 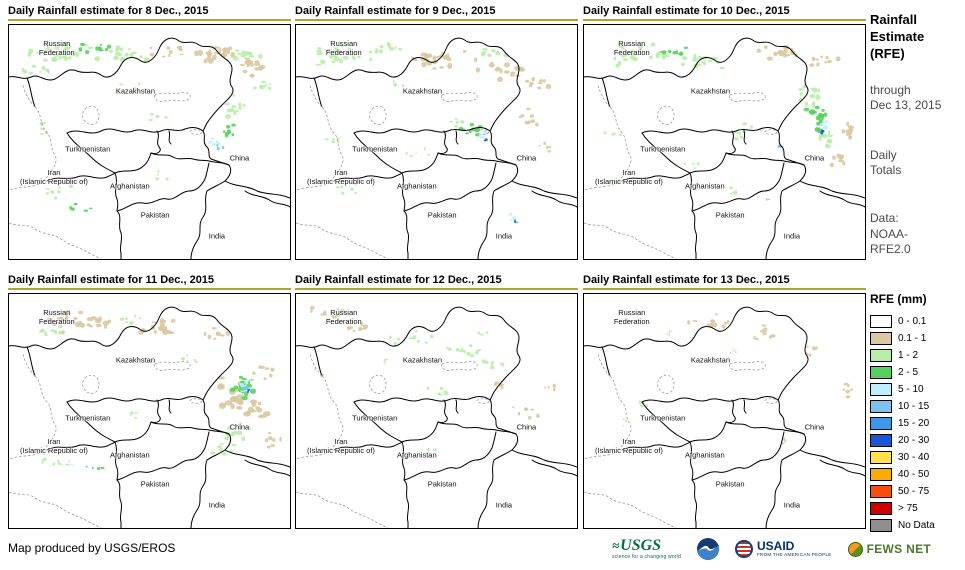 I want to click on sidebar-through-date: through Dec 13, 2015, so click(x=906, y=97).